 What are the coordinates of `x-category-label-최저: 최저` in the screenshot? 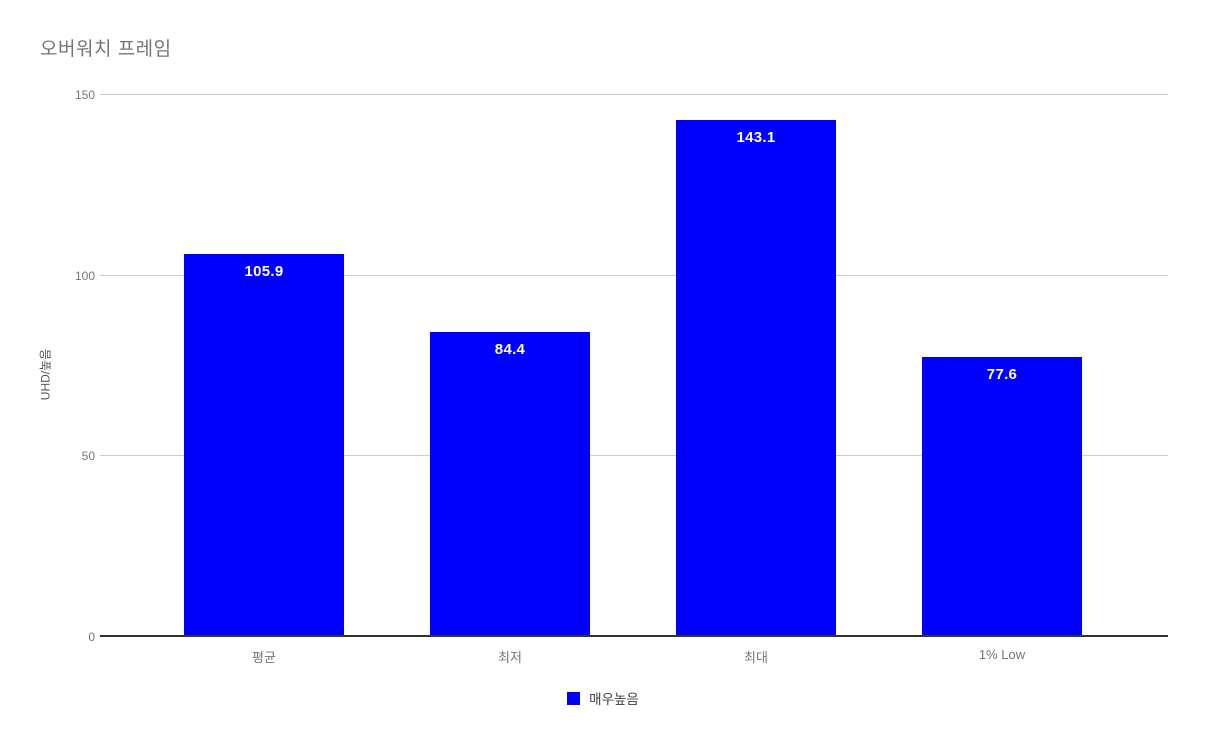 It's located at (510, 657).